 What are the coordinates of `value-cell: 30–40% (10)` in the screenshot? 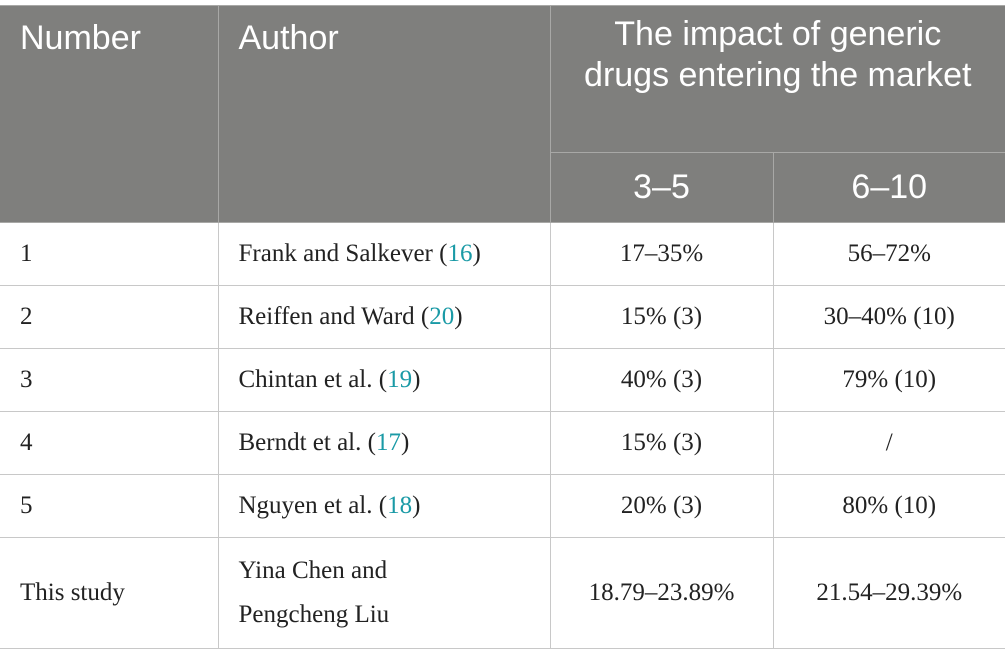 It's located at (888, 317).